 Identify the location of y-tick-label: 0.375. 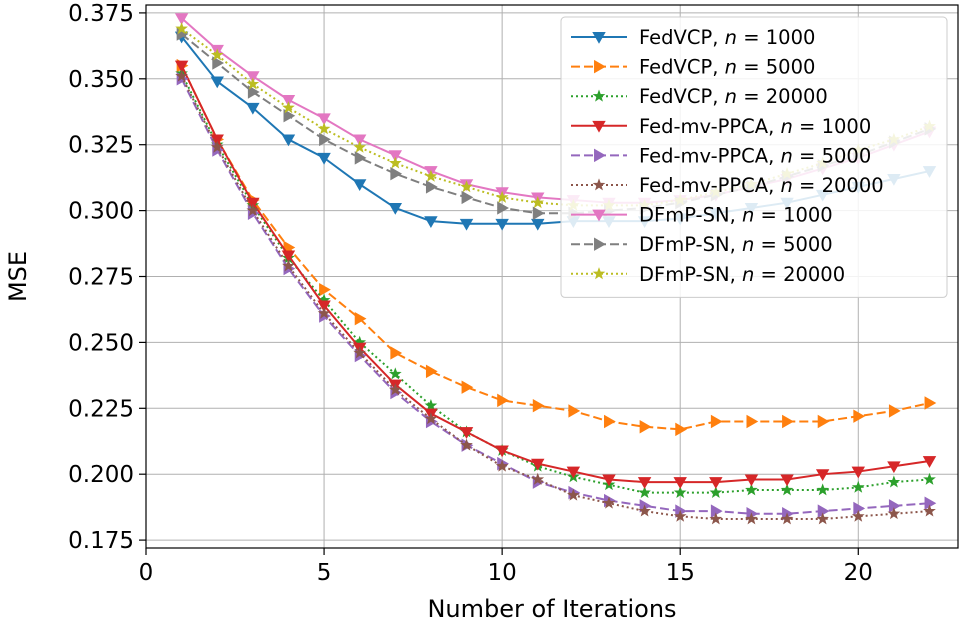
(101, 14).